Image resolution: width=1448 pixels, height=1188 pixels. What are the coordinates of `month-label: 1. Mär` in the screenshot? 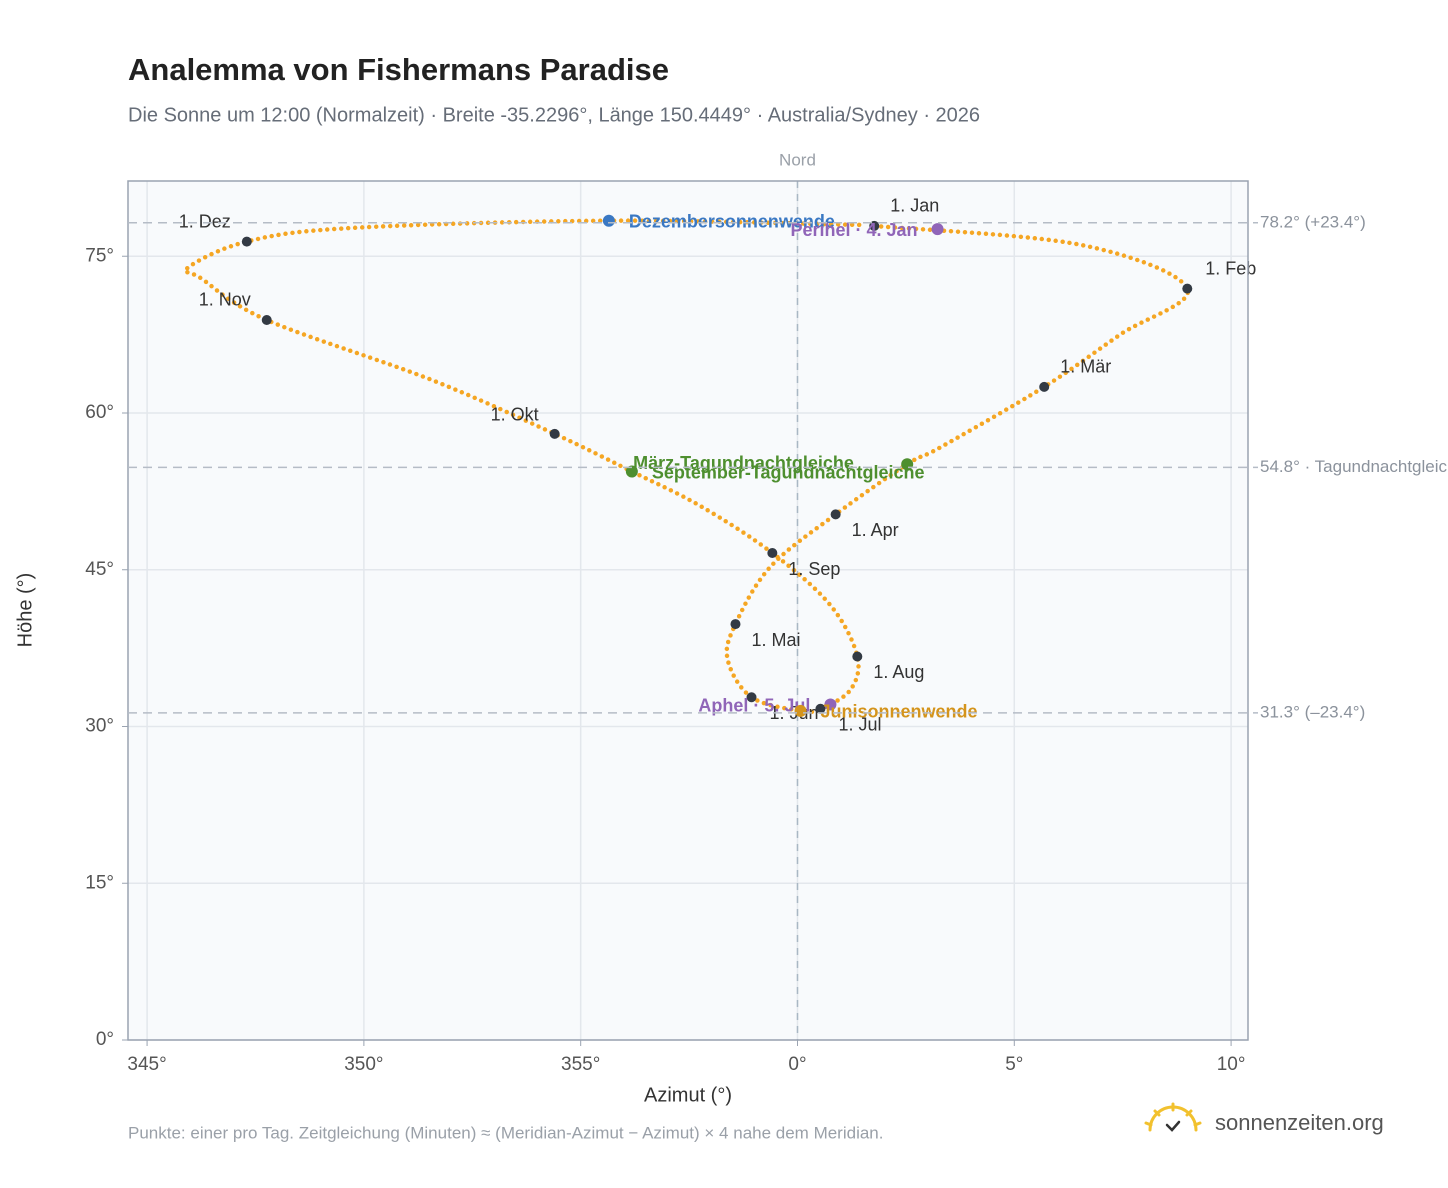 It's located at (1085, 367).